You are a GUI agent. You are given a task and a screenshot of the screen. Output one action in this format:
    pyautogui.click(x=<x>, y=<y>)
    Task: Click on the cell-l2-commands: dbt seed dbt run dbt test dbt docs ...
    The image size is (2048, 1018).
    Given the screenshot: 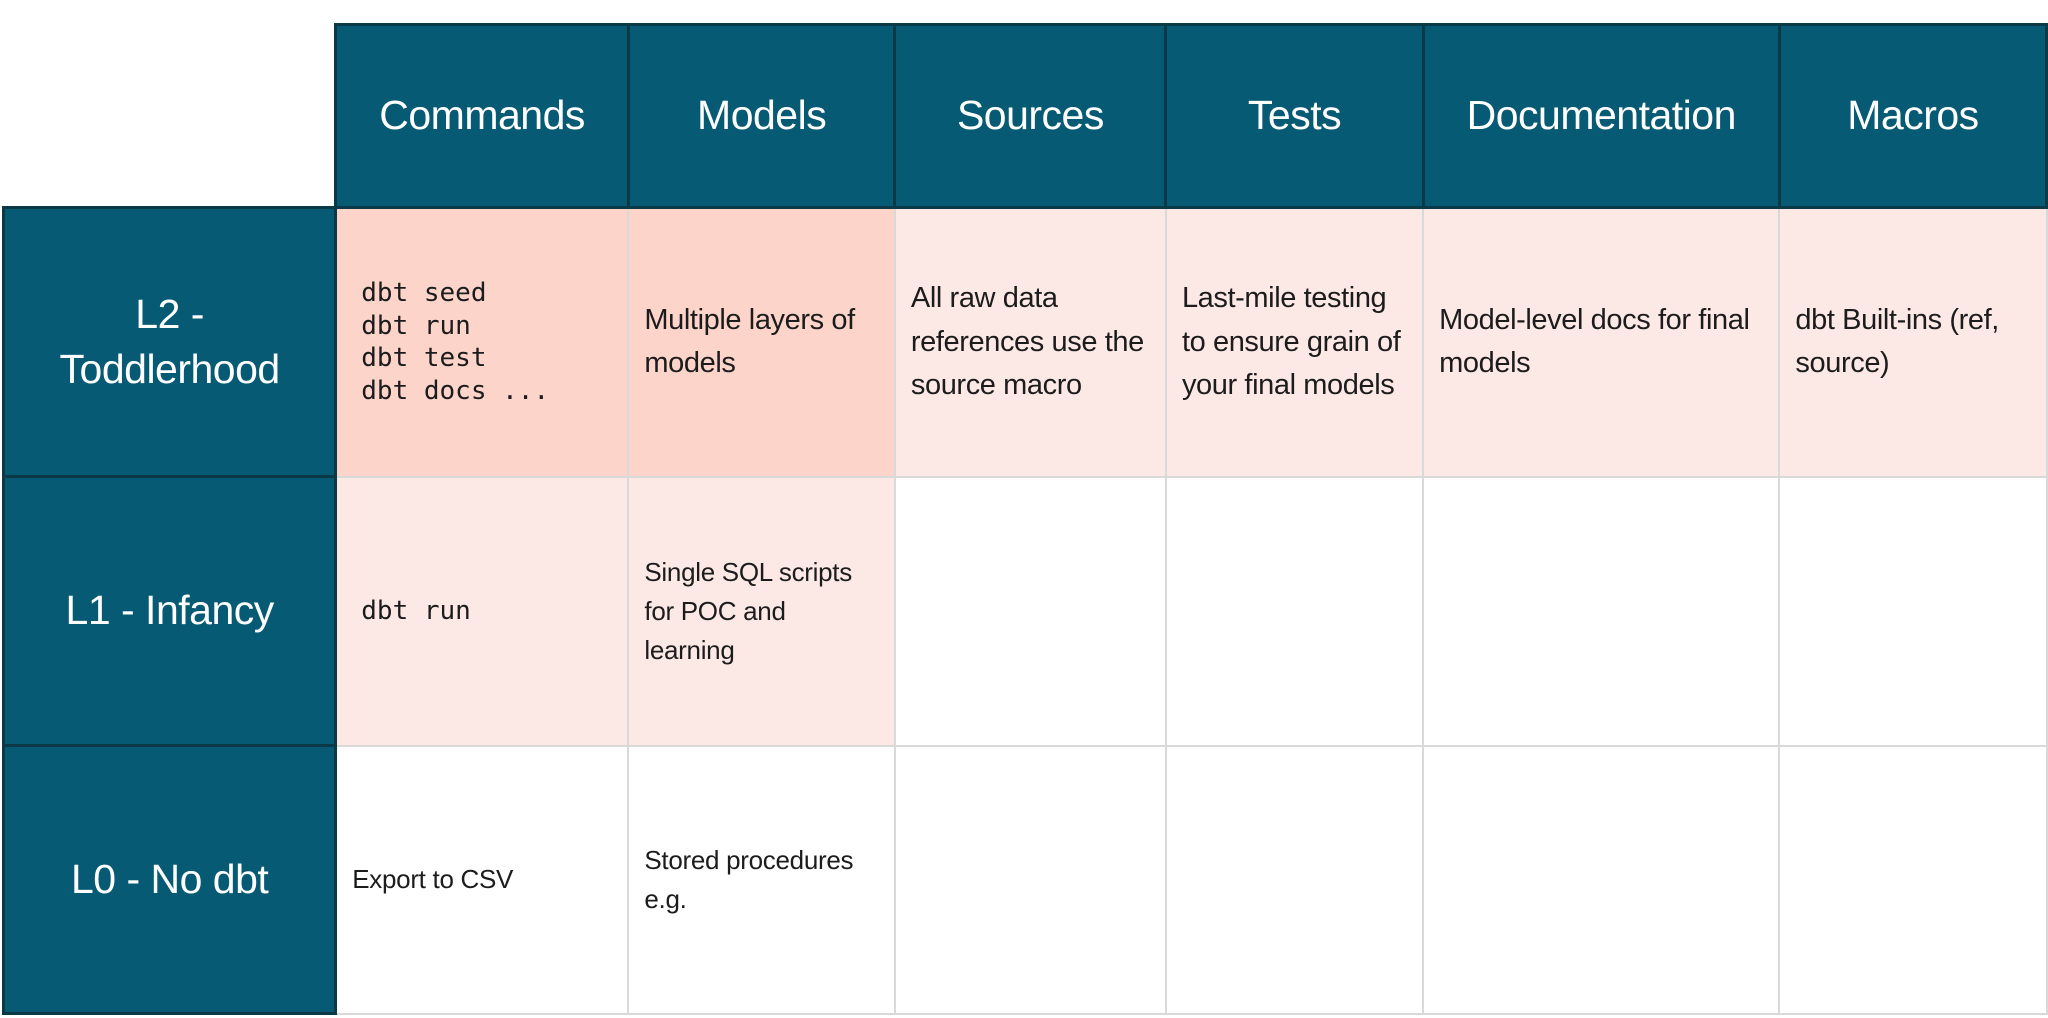 What is the action you would take?
    pyautogui.click(x=482, y=342)
    